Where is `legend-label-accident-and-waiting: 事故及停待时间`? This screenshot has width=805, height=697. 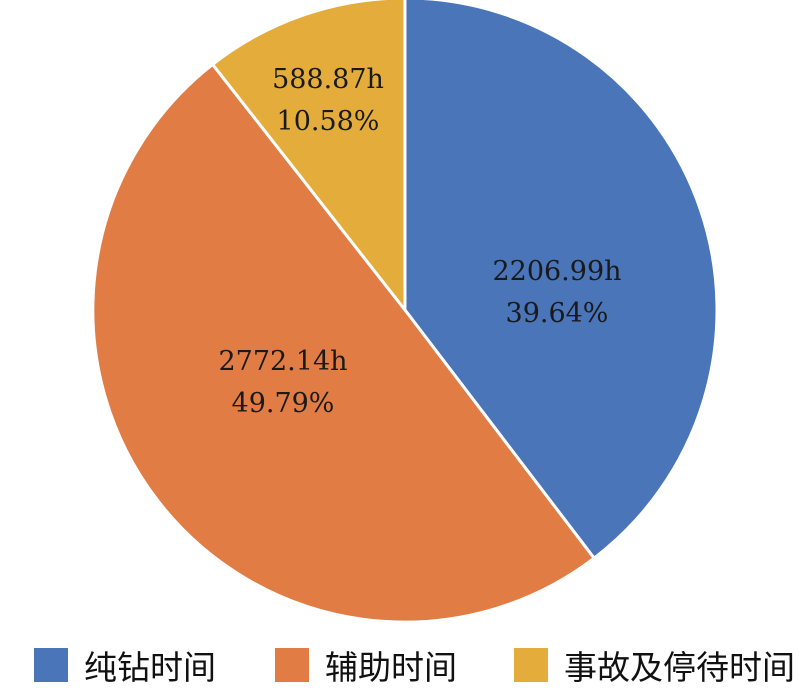
legend-label-accident-and-waiting: 事故及停待时间 is located at coordinates (679, 667).